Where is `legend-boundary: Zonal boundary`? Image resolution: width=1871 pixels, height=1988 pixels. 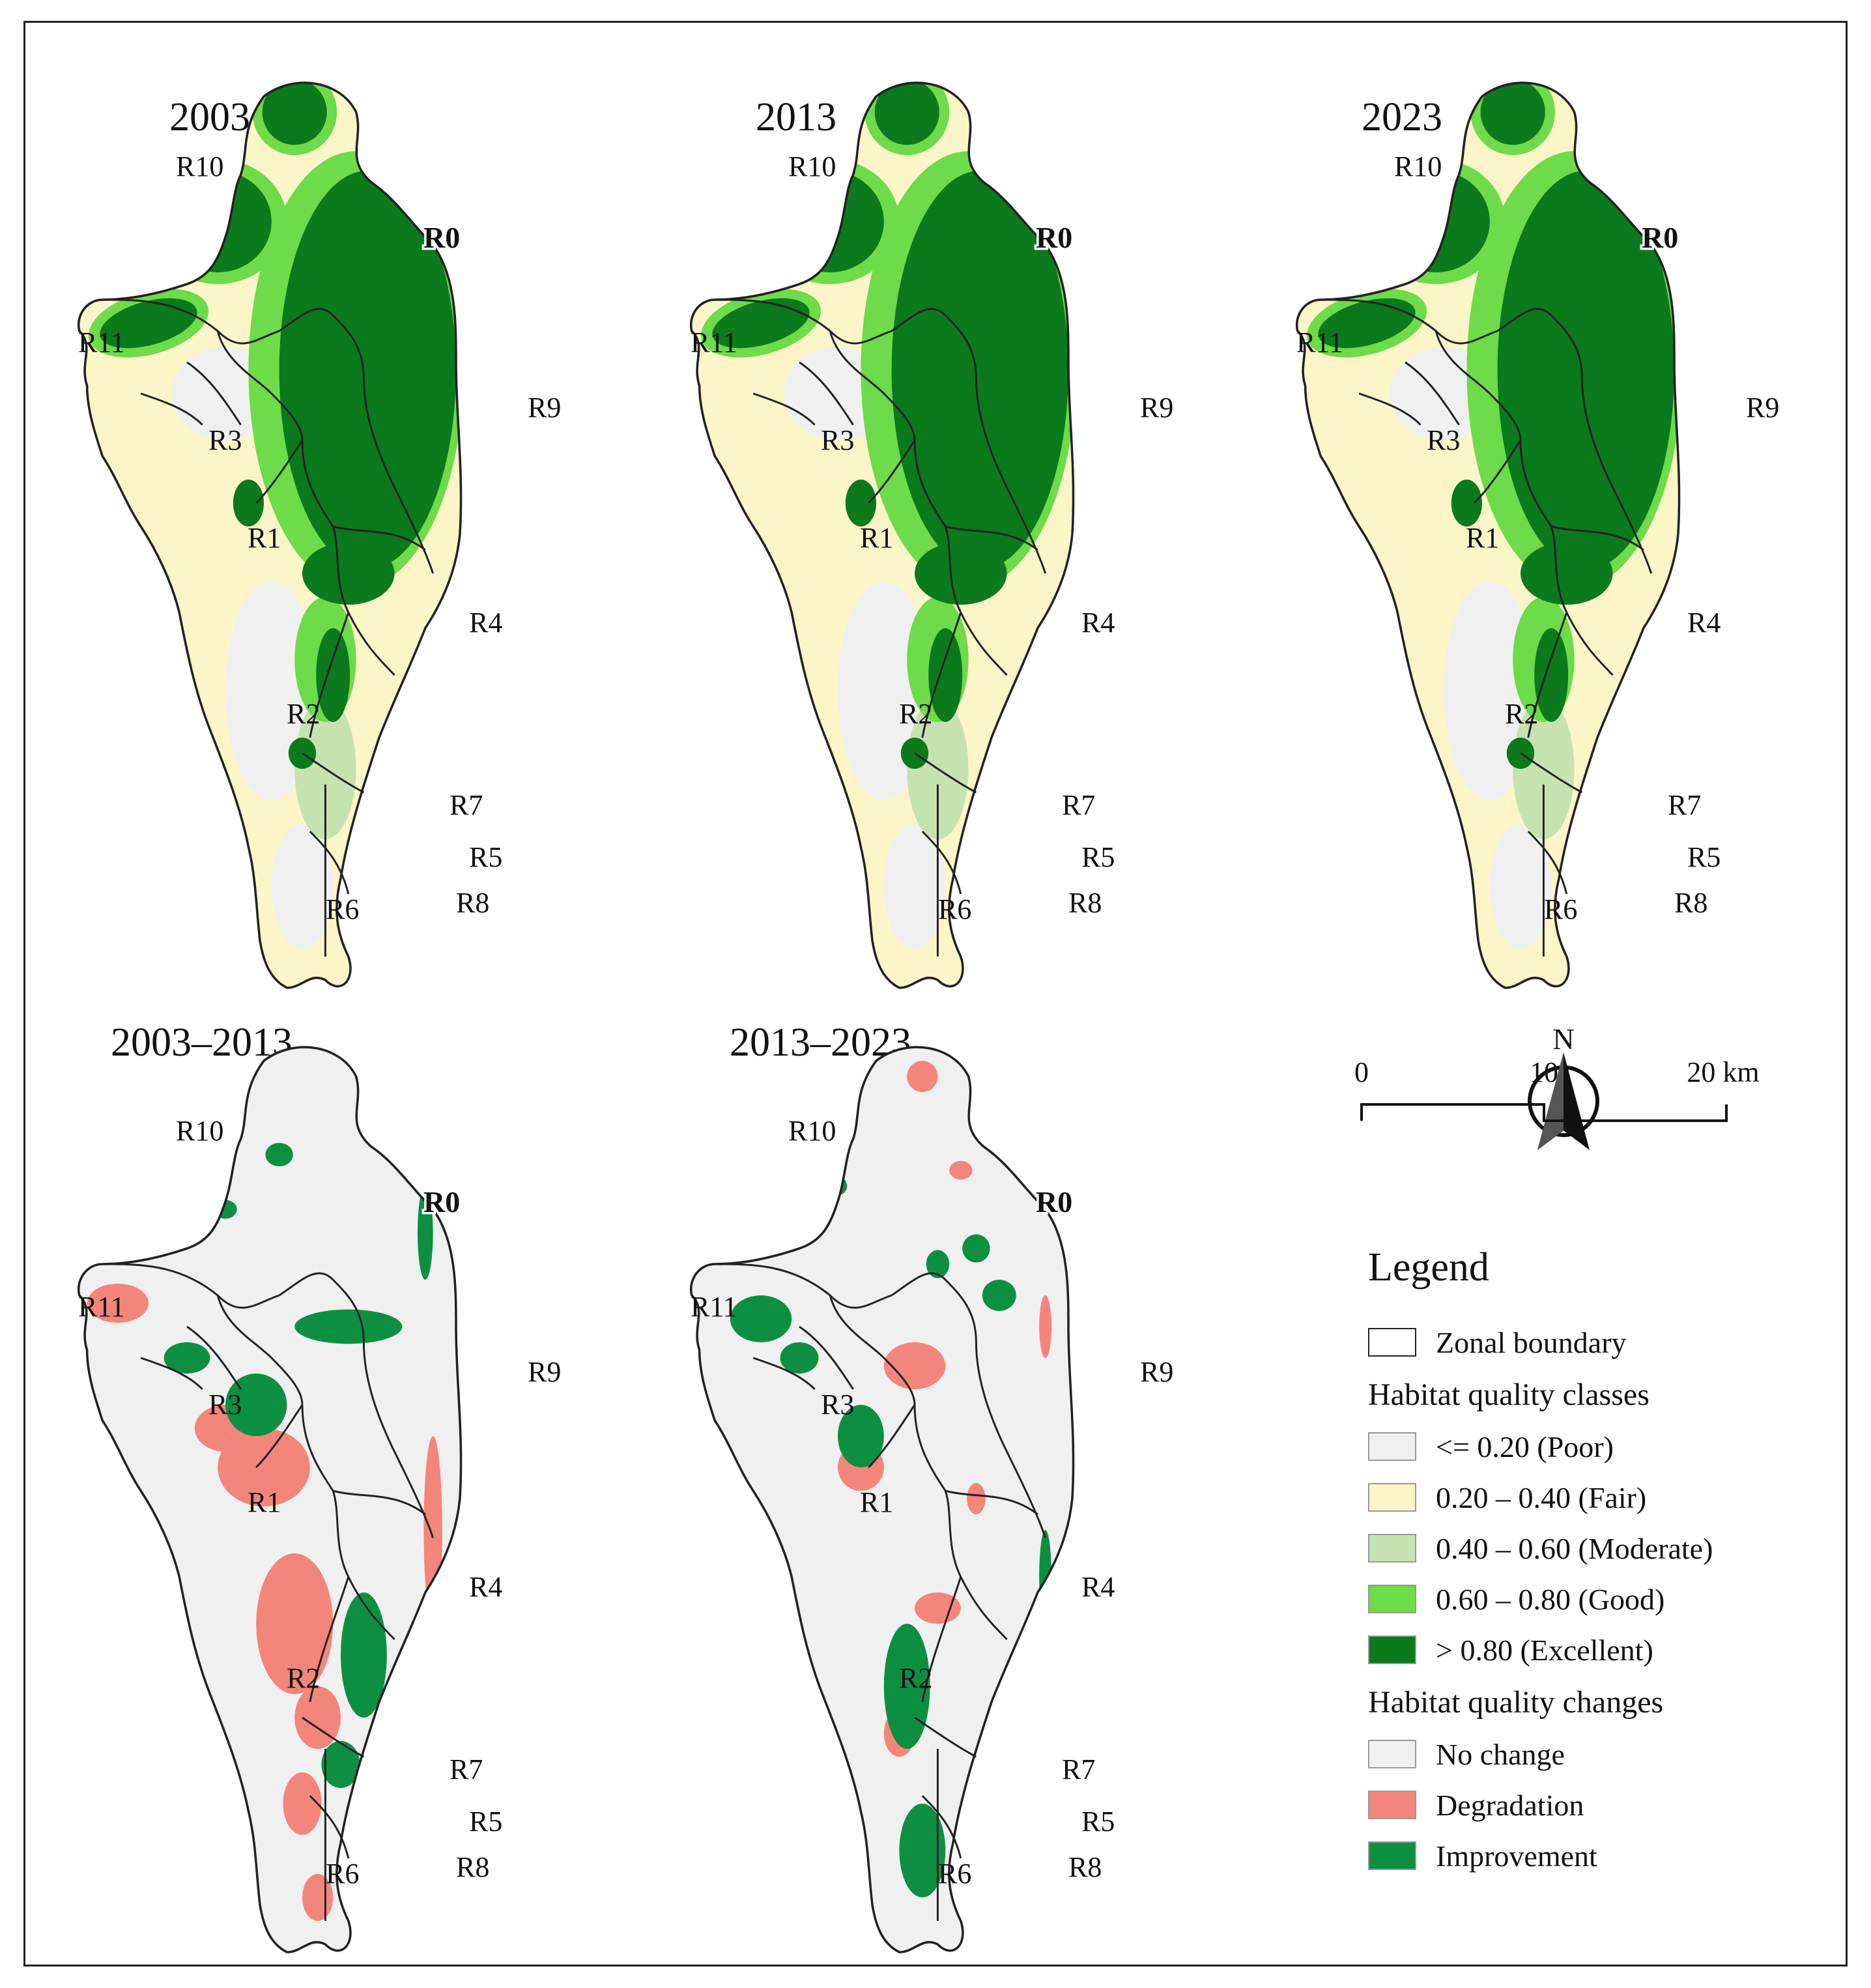
legend-boundary: Zonal boundary is located at coordinates (1596, 1343).